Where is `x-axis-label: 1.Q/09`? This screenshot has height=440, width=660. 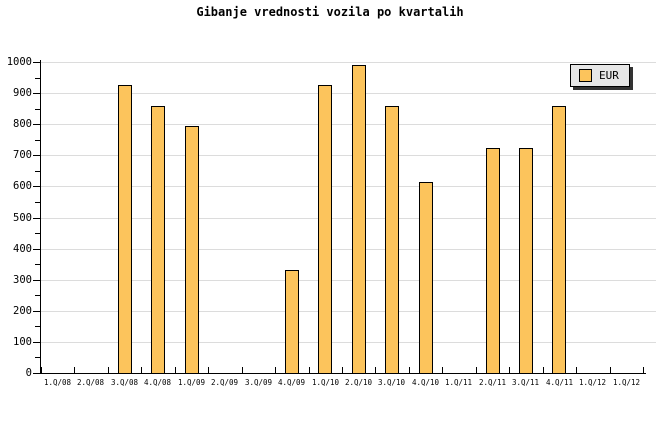
x-axis-label: 1.Q/09 is located at coordinates (191, 382).